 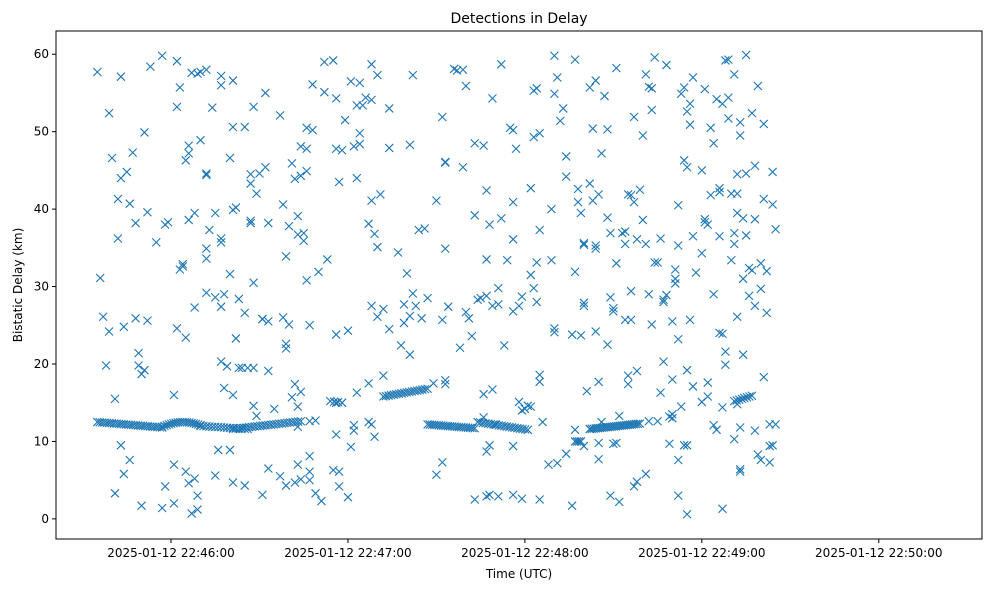 What do you see at coordinates (41, 132) in the screenshot?
I see `y-tick-label: 50` at bounding box center [41, 132].